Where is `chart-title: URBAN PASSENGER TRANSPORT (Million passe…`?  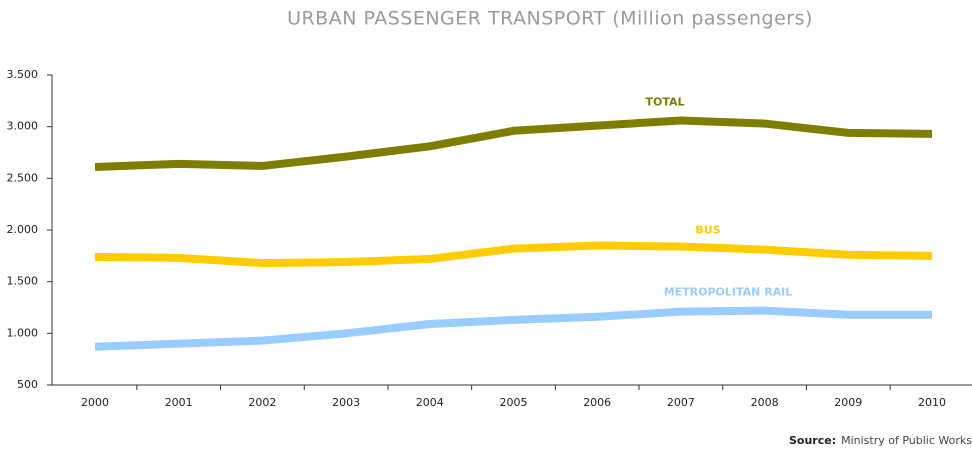
chart-title: URBAN PASSENGER TRANSPORT (Million passe… is located at coordinates (550, 19).